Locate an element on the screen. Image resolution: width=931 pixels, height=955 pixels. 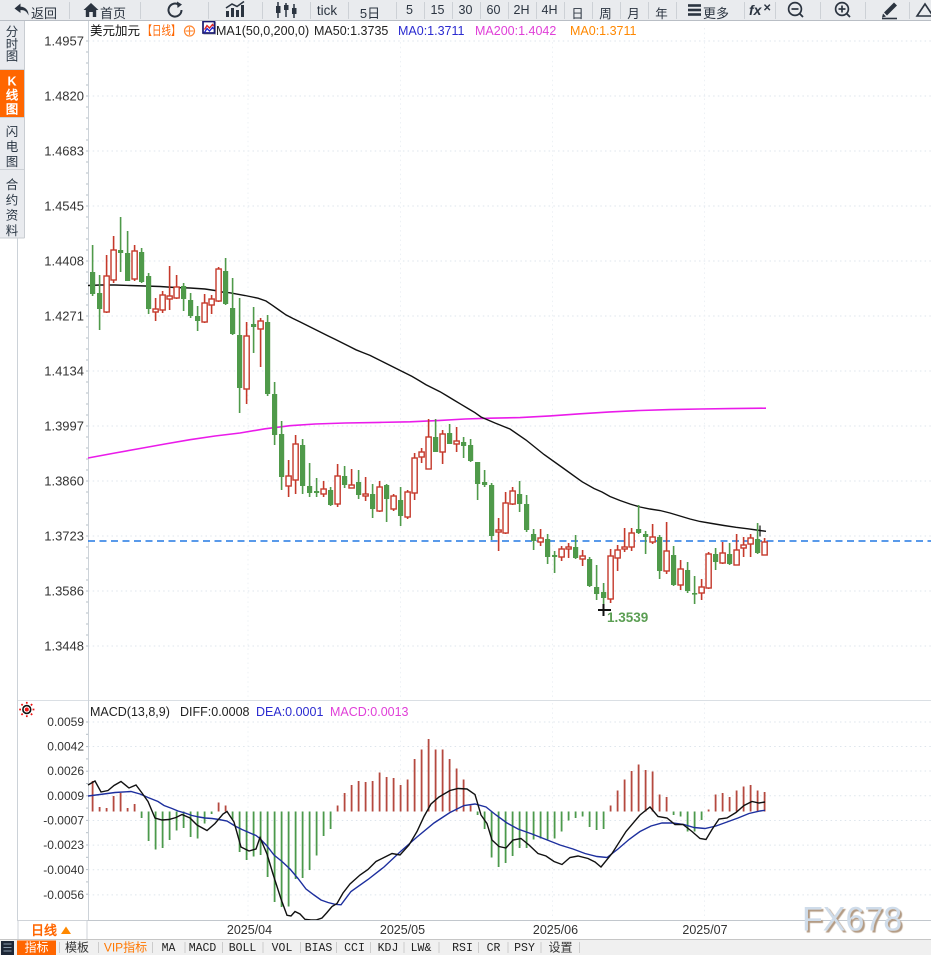
svg-text: 2025/06 is located at coordinates (555, 930).